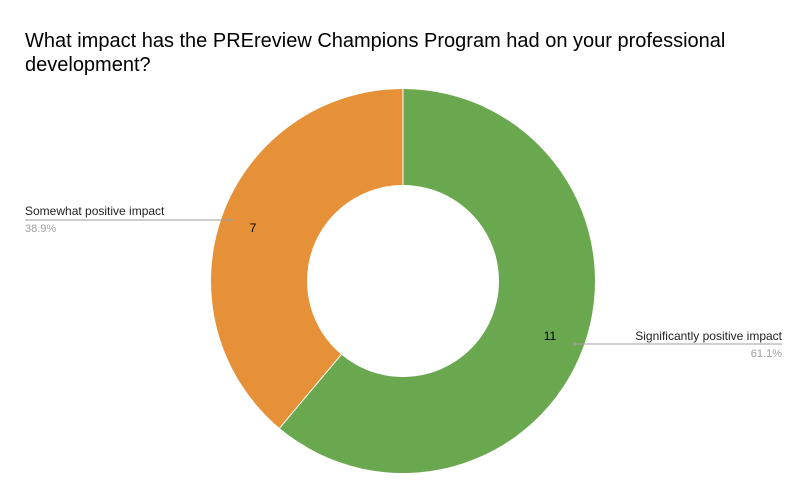  Describe the element at coordinates (253, 228) in the screenshot. I see `slice-value-label: 7` at that location.